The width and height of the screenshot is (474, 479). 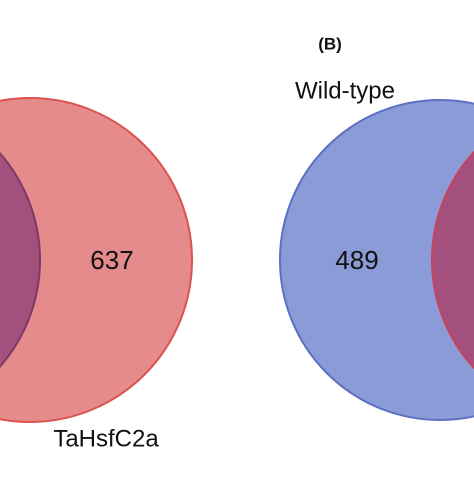 I want to click on count-label: 489, so click(x=356, y=260).